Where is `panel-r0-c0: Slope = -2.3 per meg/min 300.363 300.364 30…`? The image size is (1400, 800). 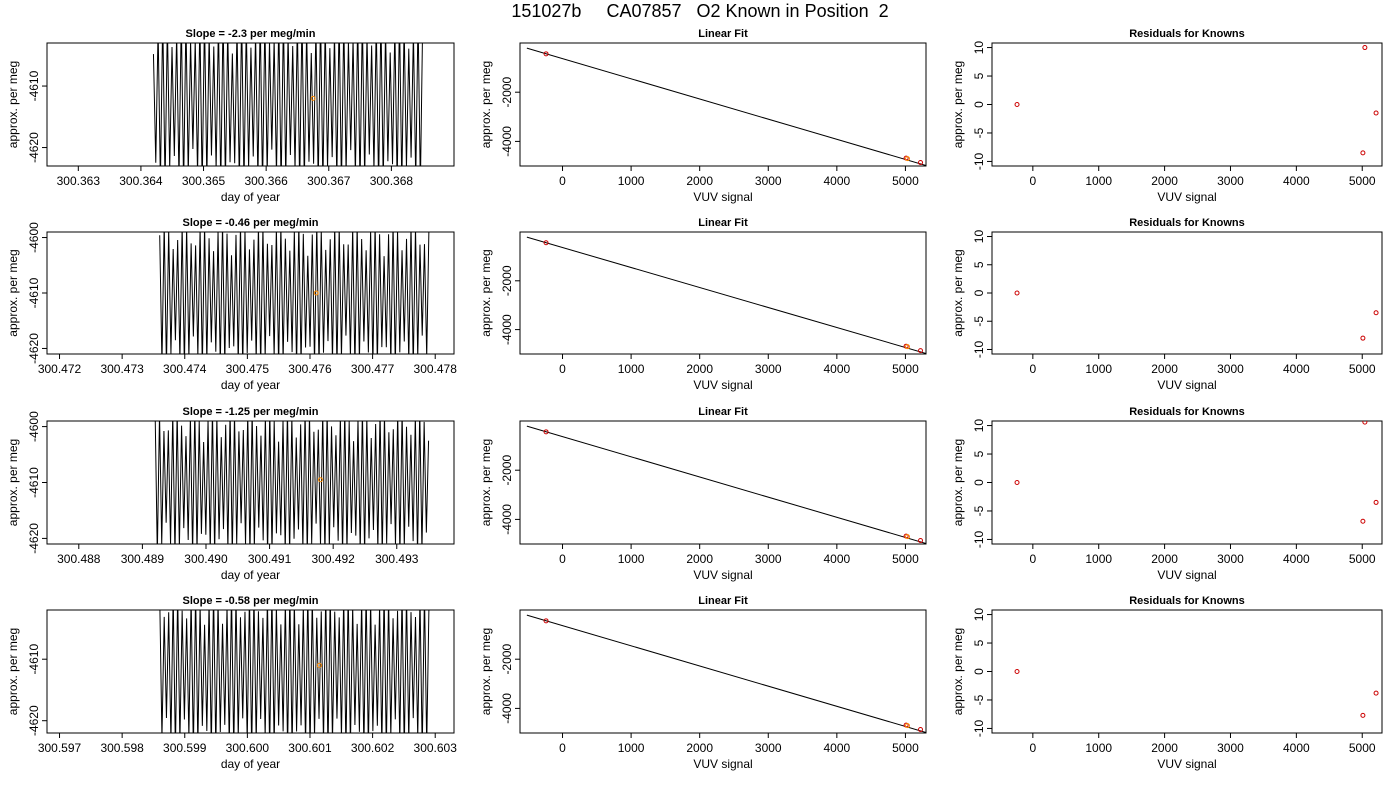
panel-r0-c0: Slope = -2.3 per meg/min 300.363 300.364 30… is located at coordinates (230, 116).